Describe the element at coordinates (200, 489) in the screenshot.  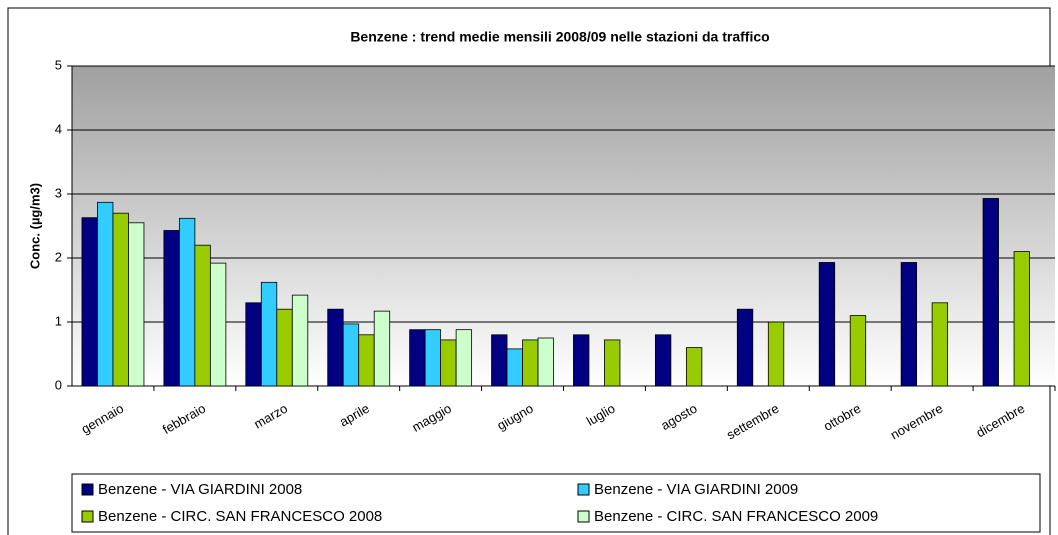
I see `legend-label: Benzene - VIA GIARDINI 2008` at that location.